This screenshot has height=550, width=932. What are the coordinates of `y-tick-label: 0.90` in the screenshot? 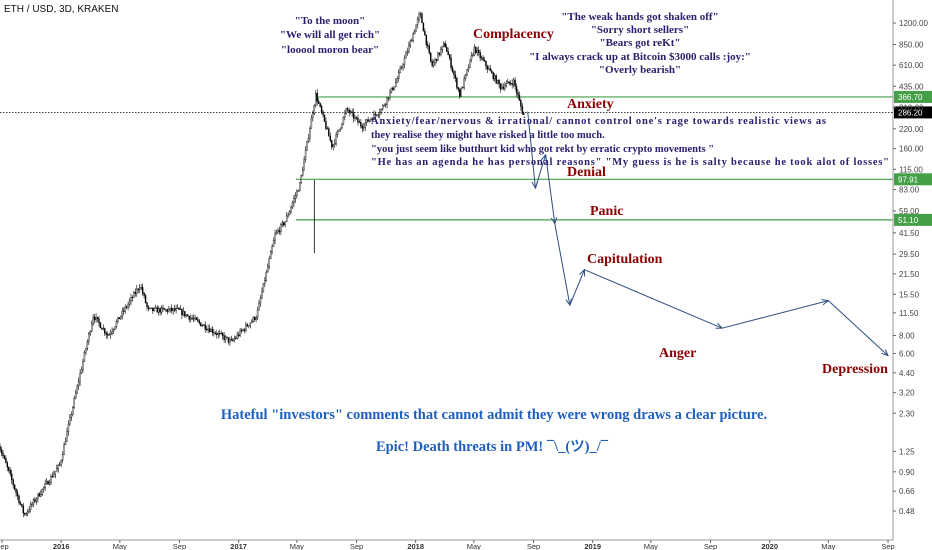 It's located at (907, 472).